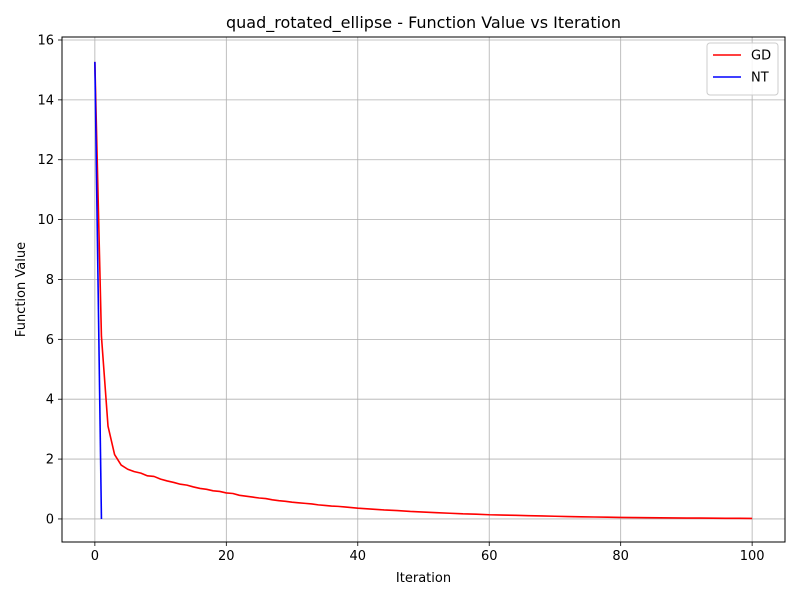  Describe the element at coordinates (423, 578) in the screenshot. I see `x-axis-label: Iteration` at that location.